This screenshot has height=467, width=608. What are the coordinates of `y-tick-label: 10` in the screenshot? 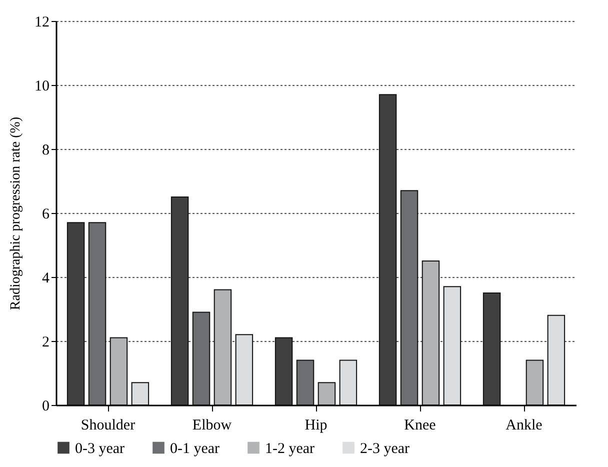 It's located at (42, 86).